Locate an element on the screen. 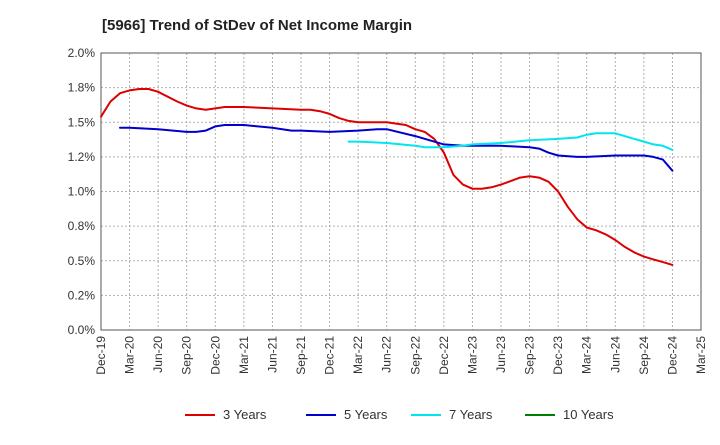  y-tick-label: 1.5% is located at coordinates (82, 122).